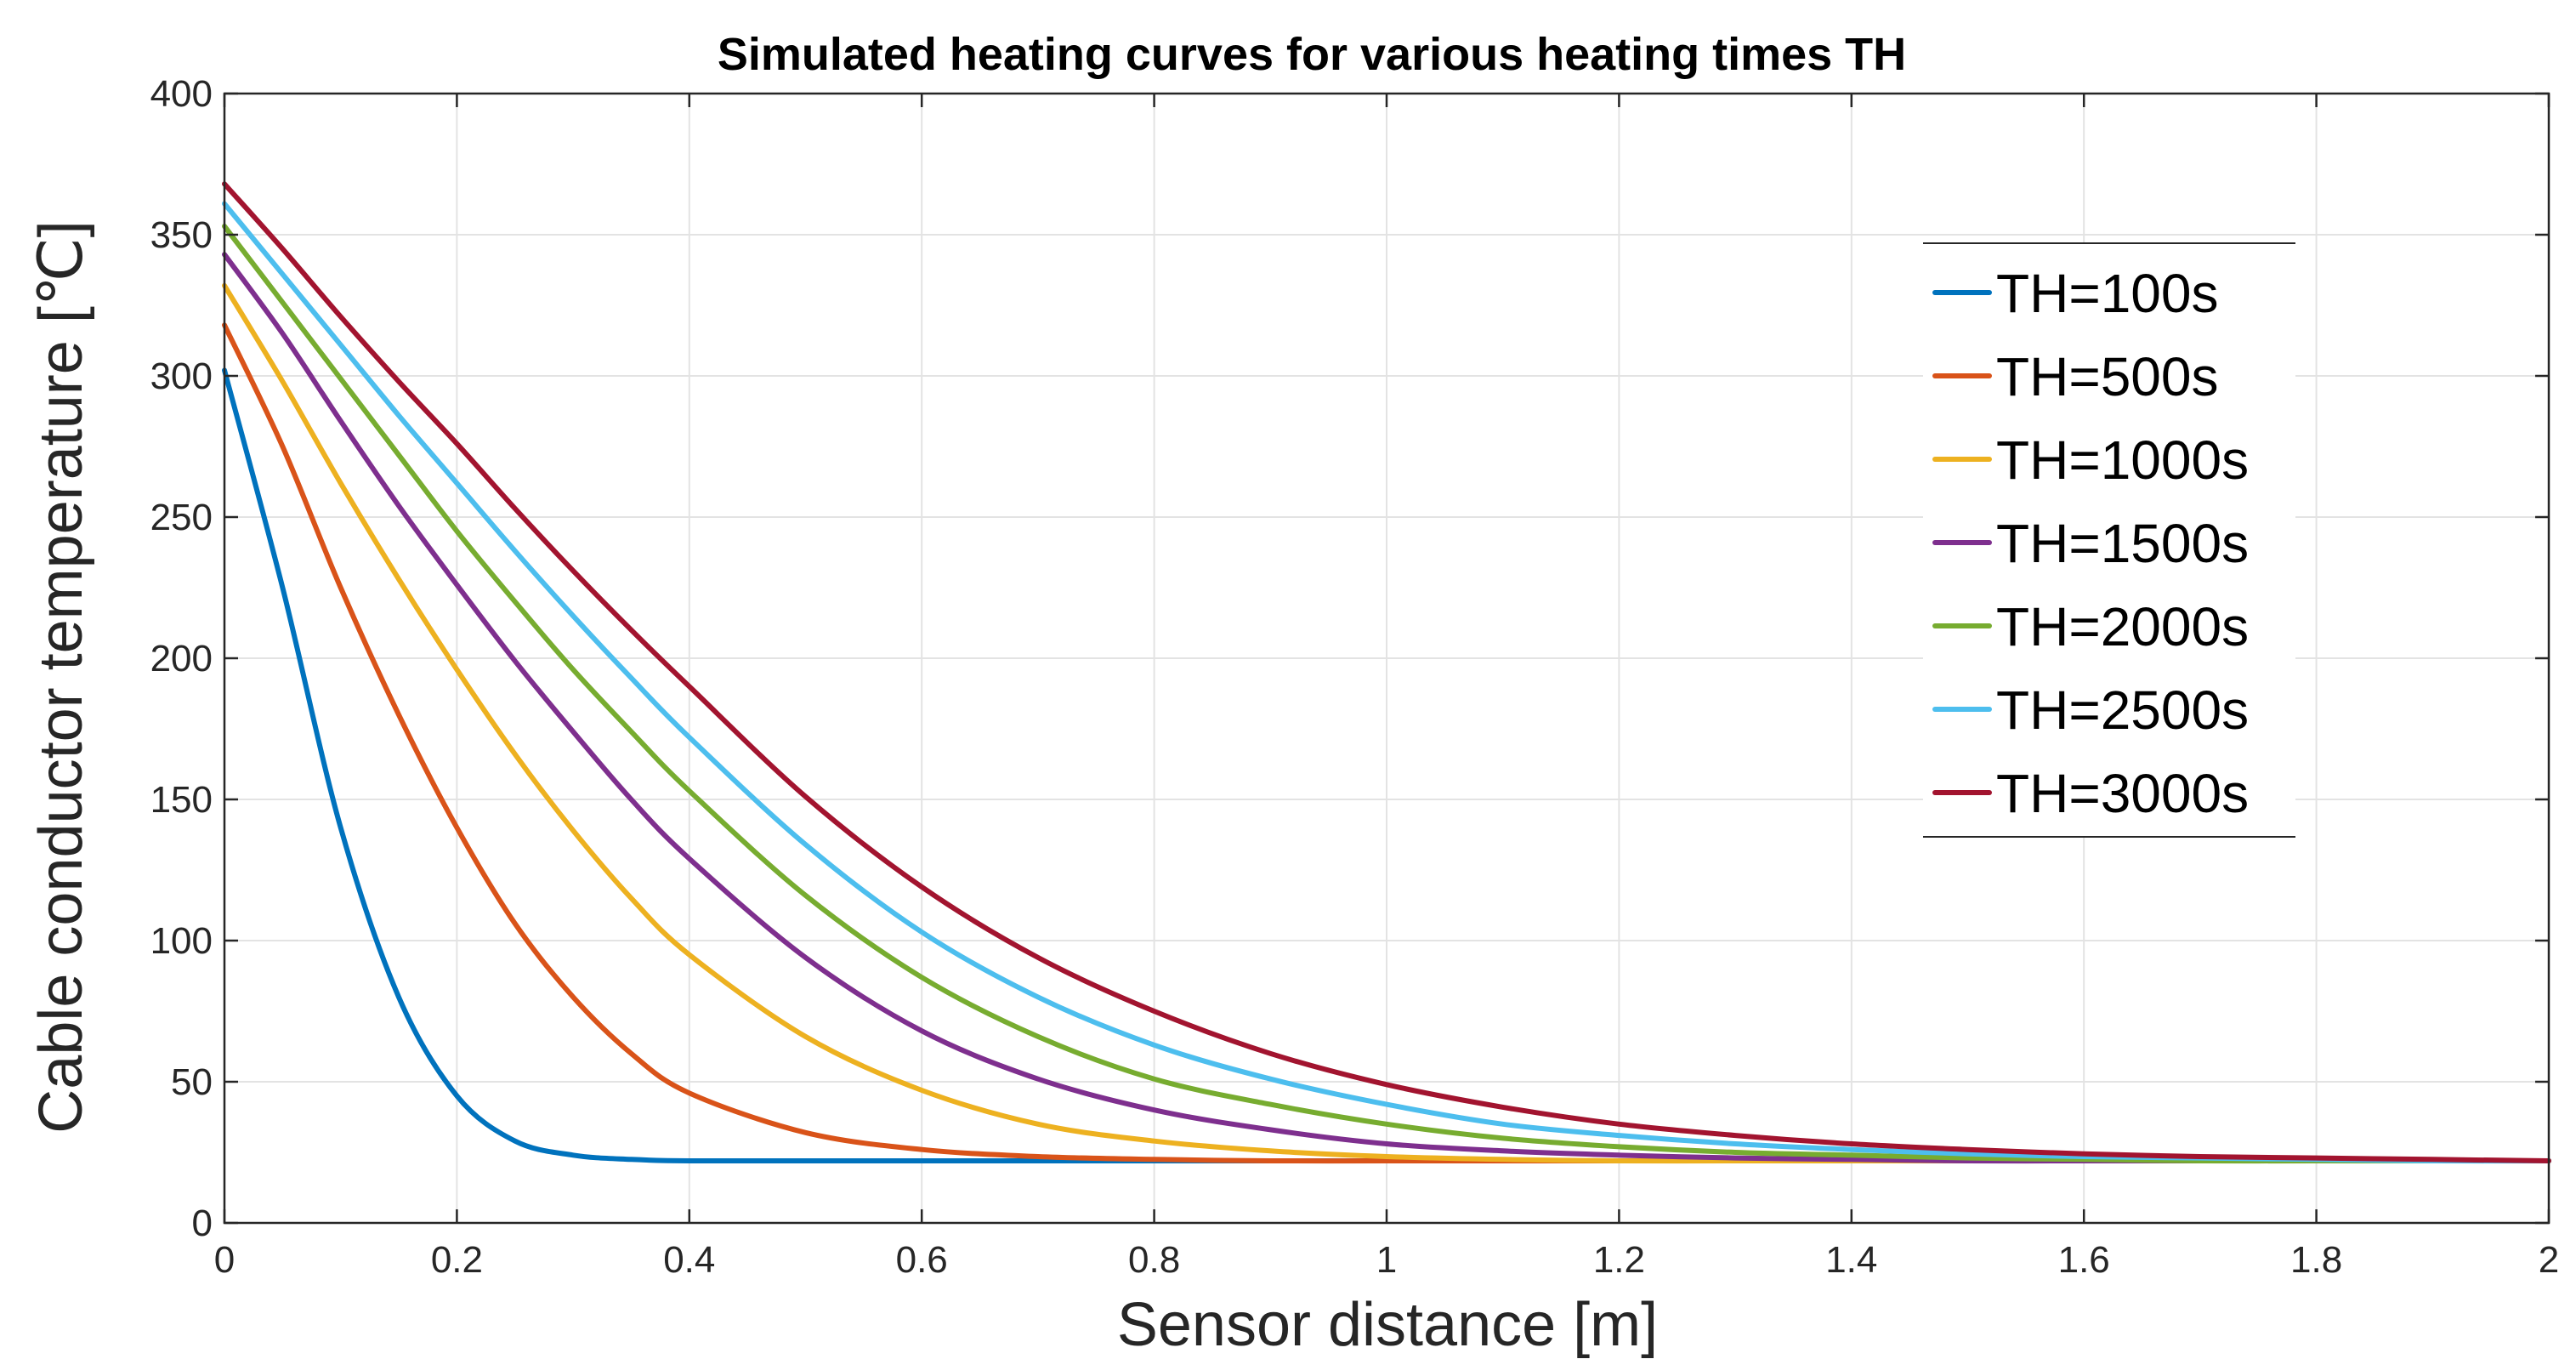 The width and height of the screenshot is (2576, 1359). What do you see at coordinates (182, 94) in the screenshot?
I see `y-tick-label: 400` at bounding box center [182, 94].